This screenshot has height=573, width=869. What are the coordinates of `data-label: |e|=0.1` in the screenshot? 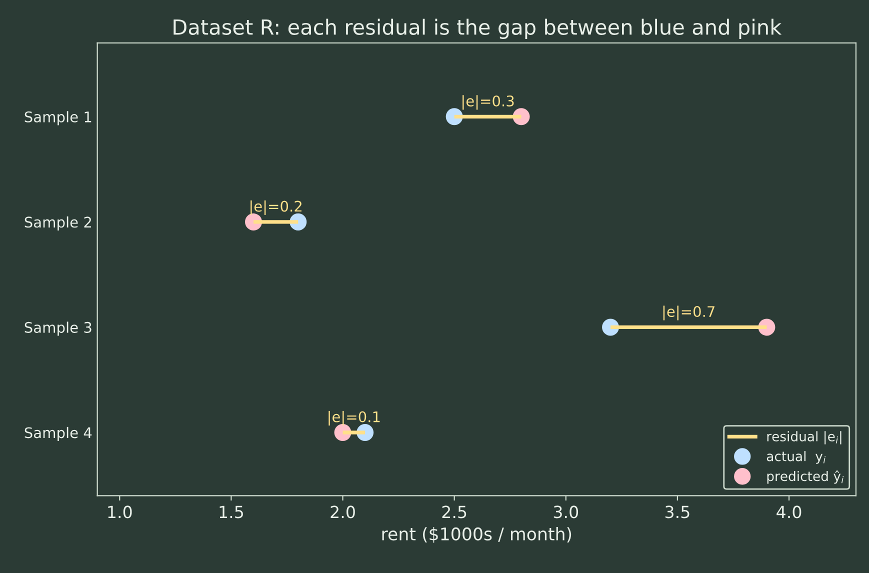 It's located at (354, 418).